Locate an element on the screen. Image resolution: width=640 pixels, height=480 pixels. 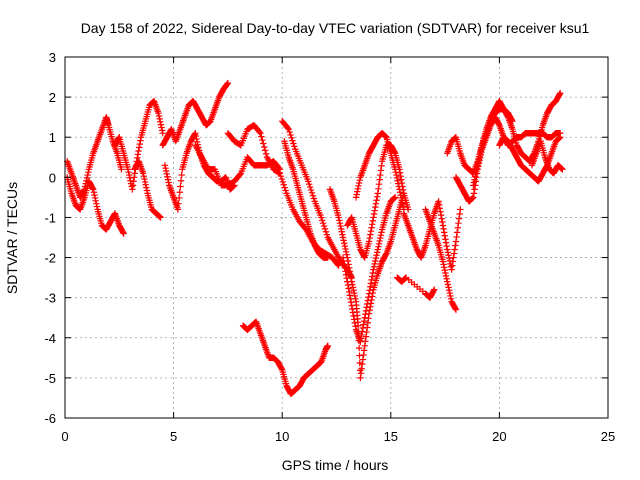
x-tick-label: 25 is located at coordinates (608, 436).